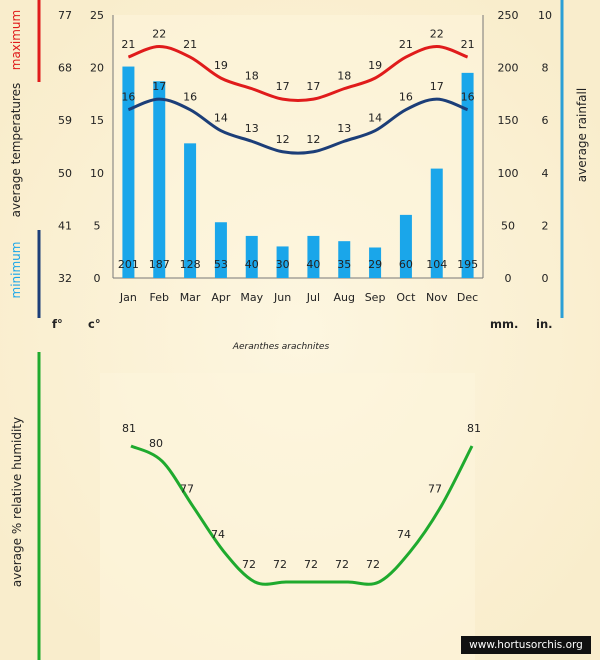  What do you see at coordinates (375, 264) in the screenshot?
I see `rain-bar-label: 29` at bounding box center [375, 264].